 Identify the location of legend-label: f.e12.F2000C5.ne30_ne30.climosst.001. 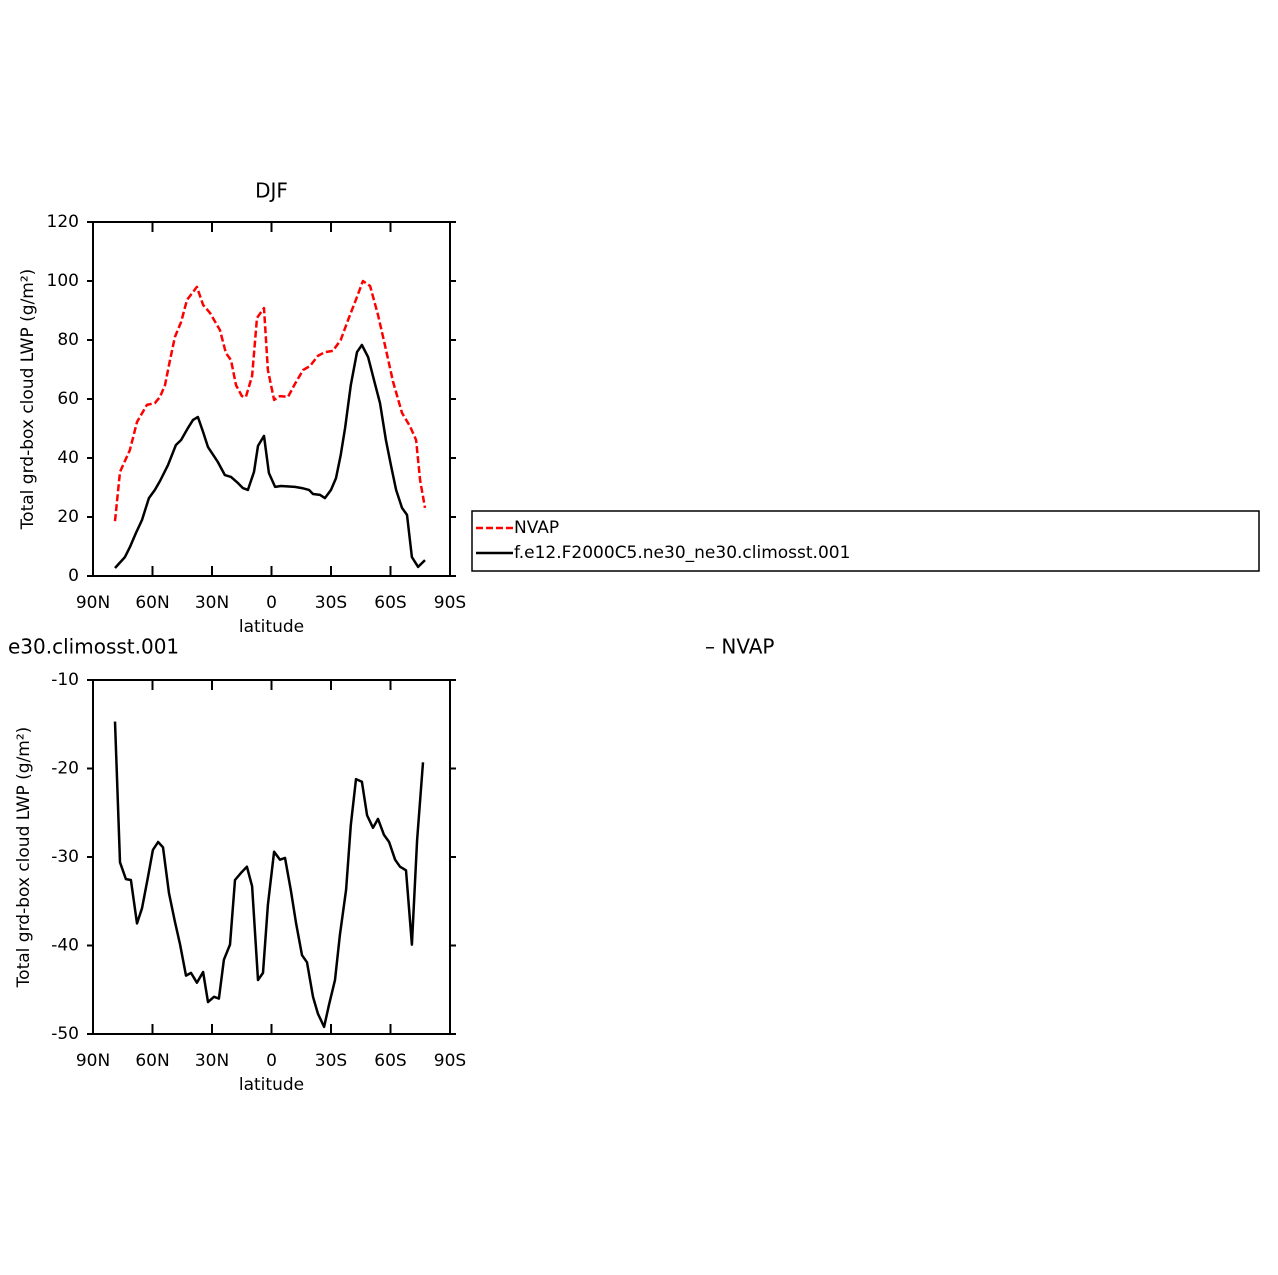
(682, 553).